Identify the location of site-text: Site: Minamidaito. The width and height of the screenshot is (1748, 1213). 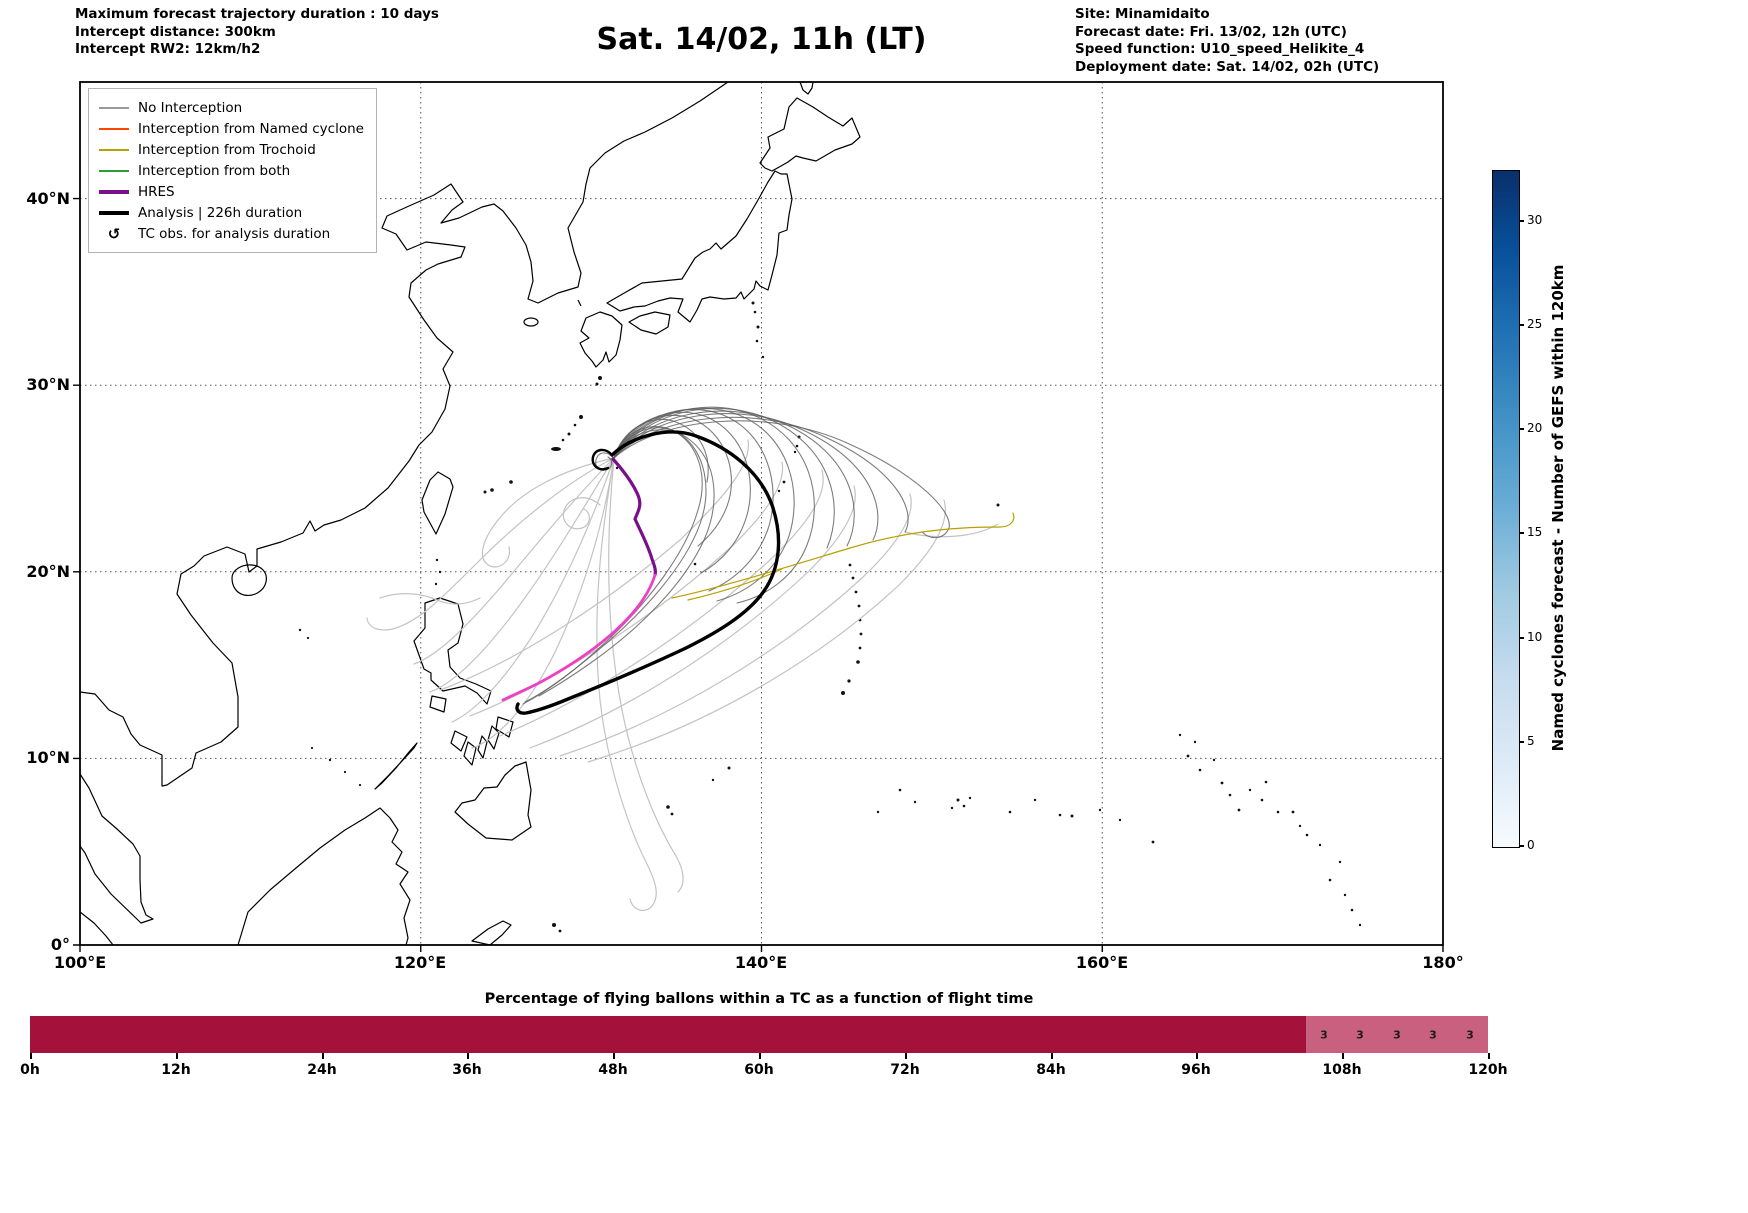
(1142, 14).